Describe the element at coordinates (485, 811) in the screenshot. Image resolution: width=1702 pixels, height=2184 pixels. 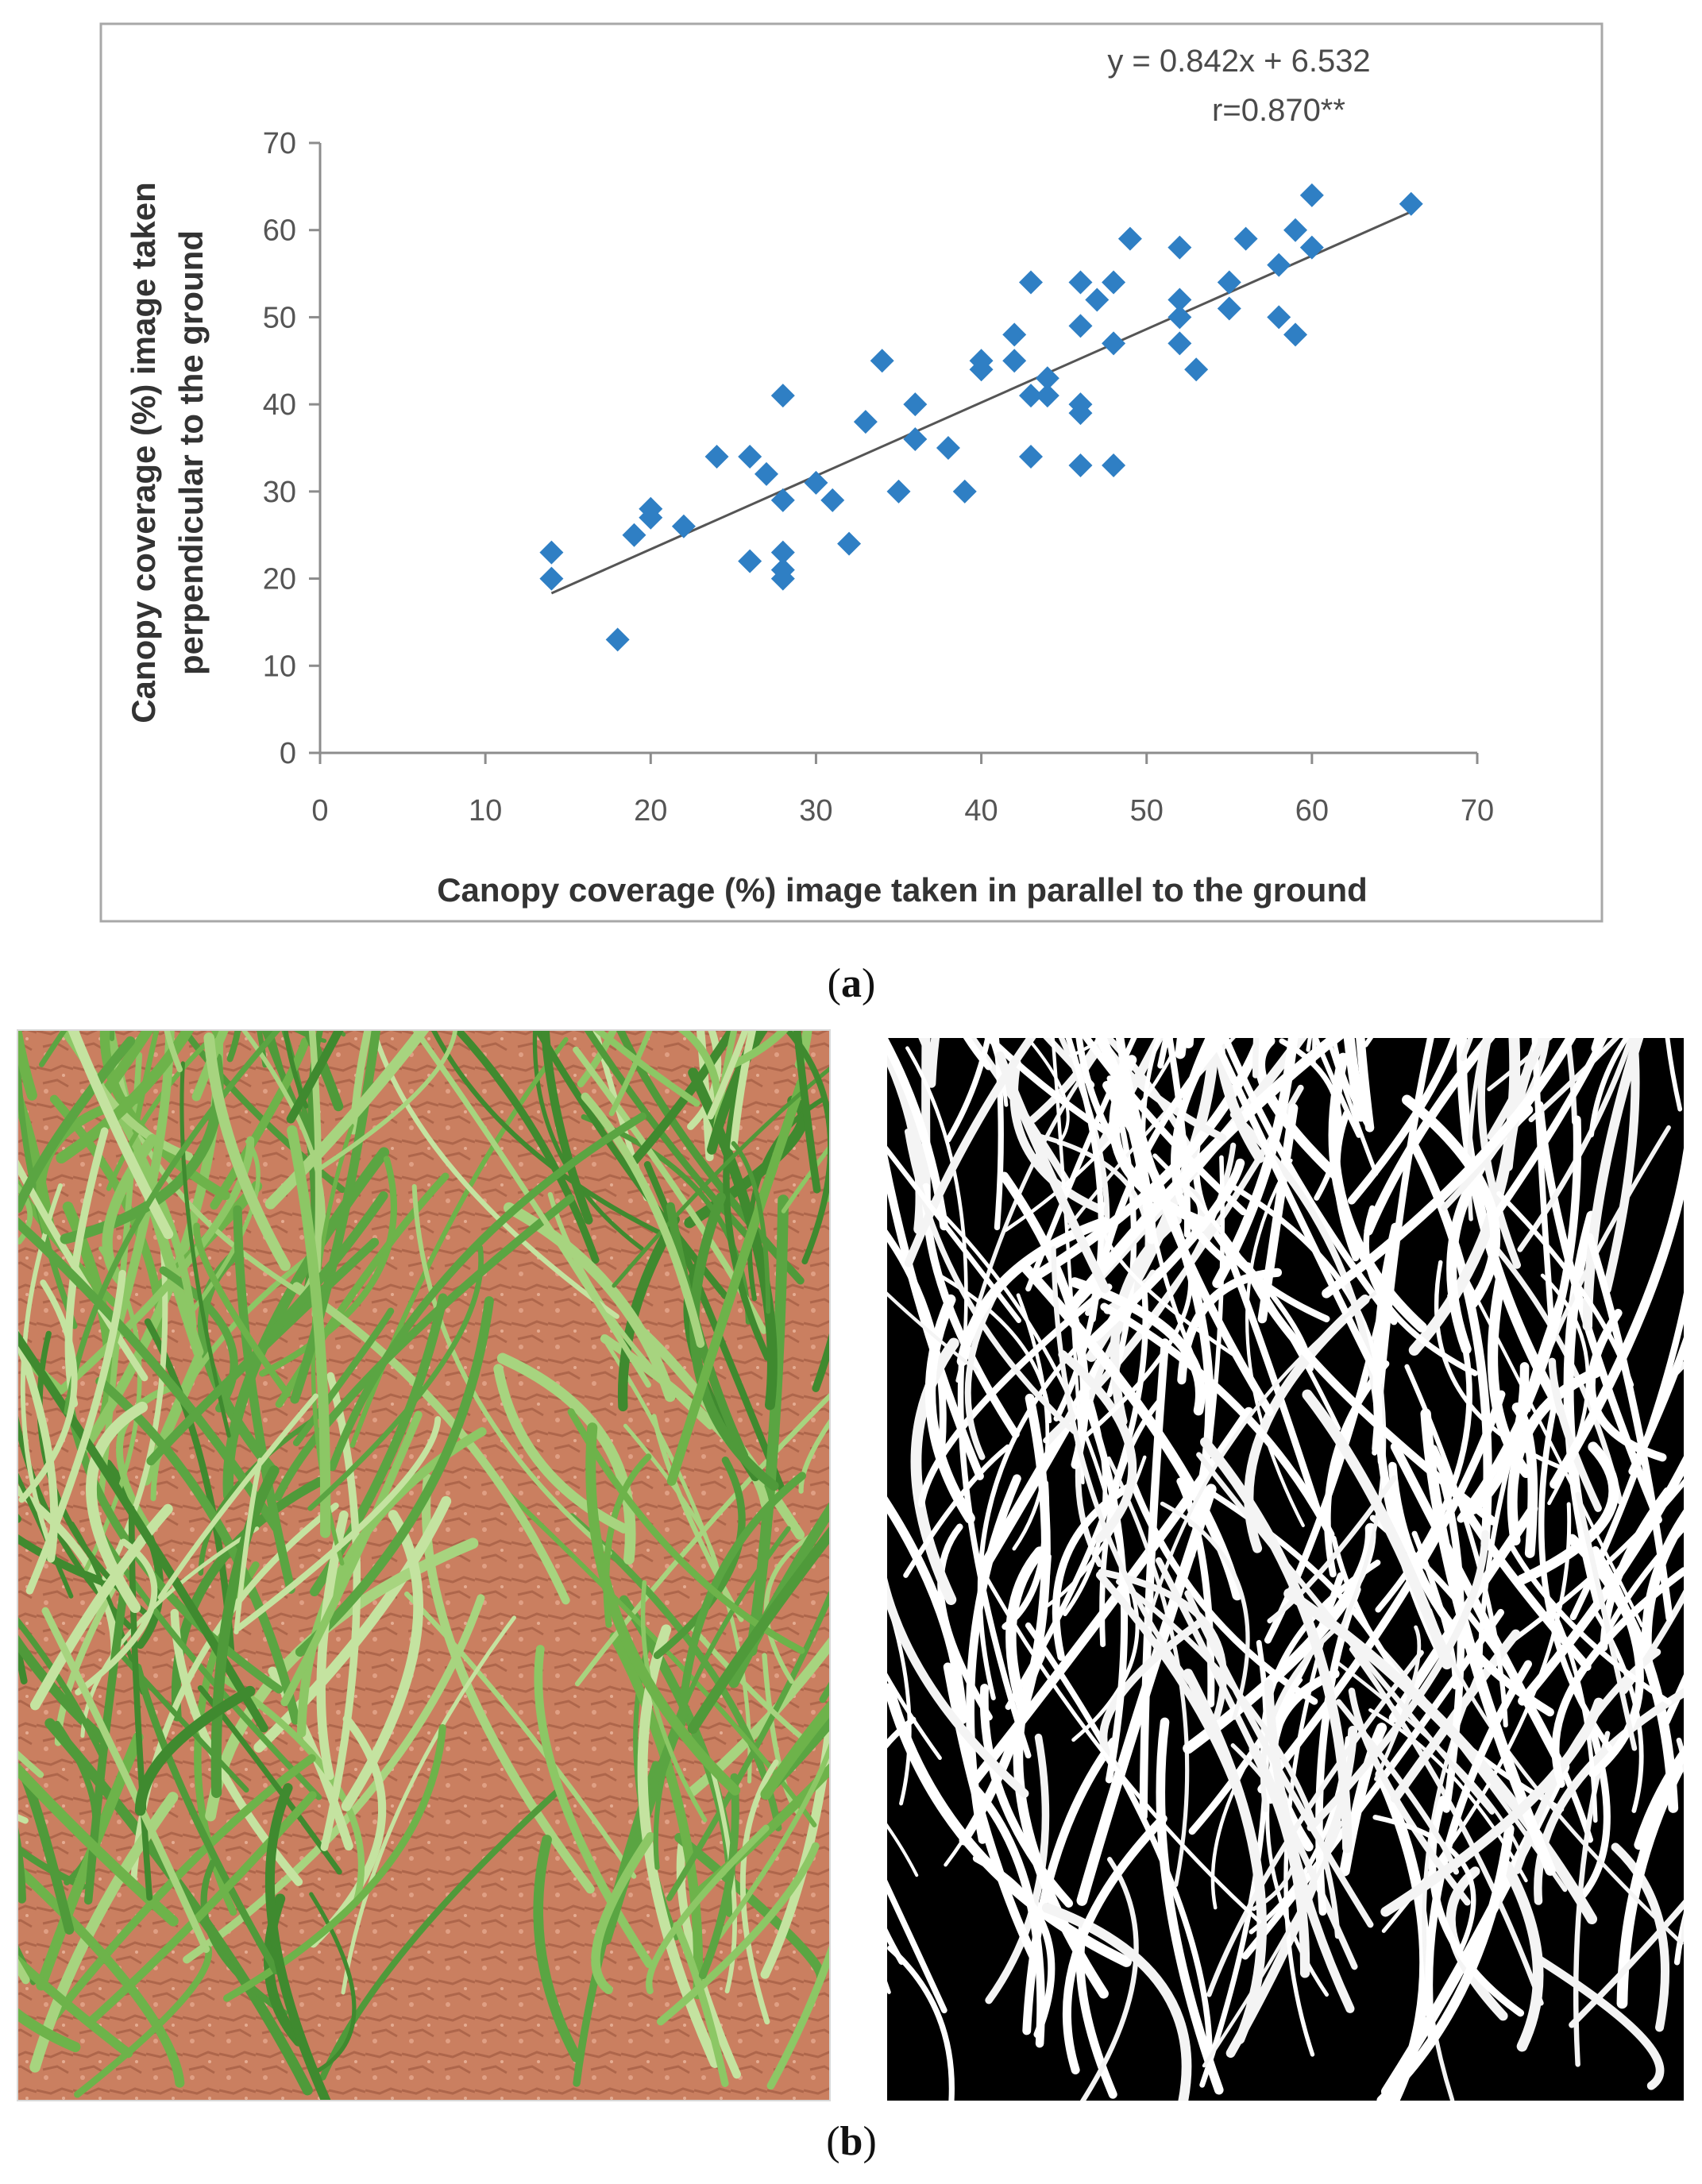
I see `x-tick-label: 10` at that location.